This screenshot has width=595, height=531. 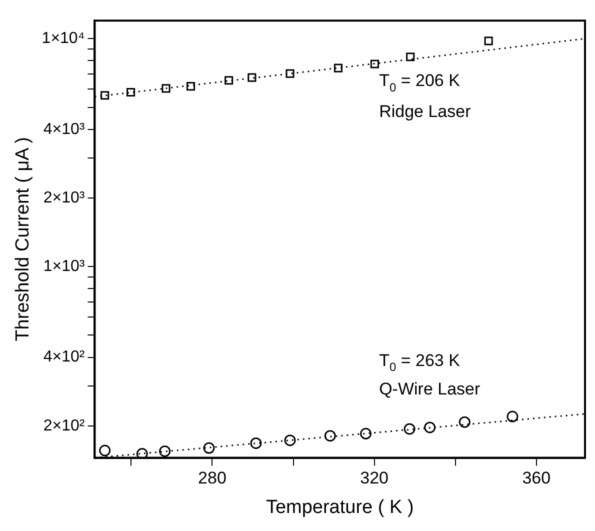 I want to click on series-label: Q-Wire Laser, so click(x=429, y=388).